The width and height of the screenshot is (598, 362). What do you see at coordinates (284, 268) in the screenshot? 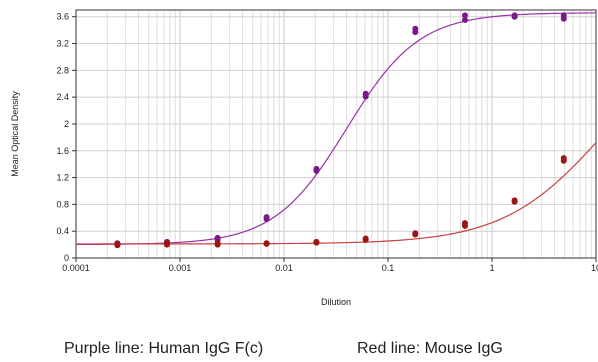
I see `x-tick-label: 0.01` at bounding box center [284, 268].